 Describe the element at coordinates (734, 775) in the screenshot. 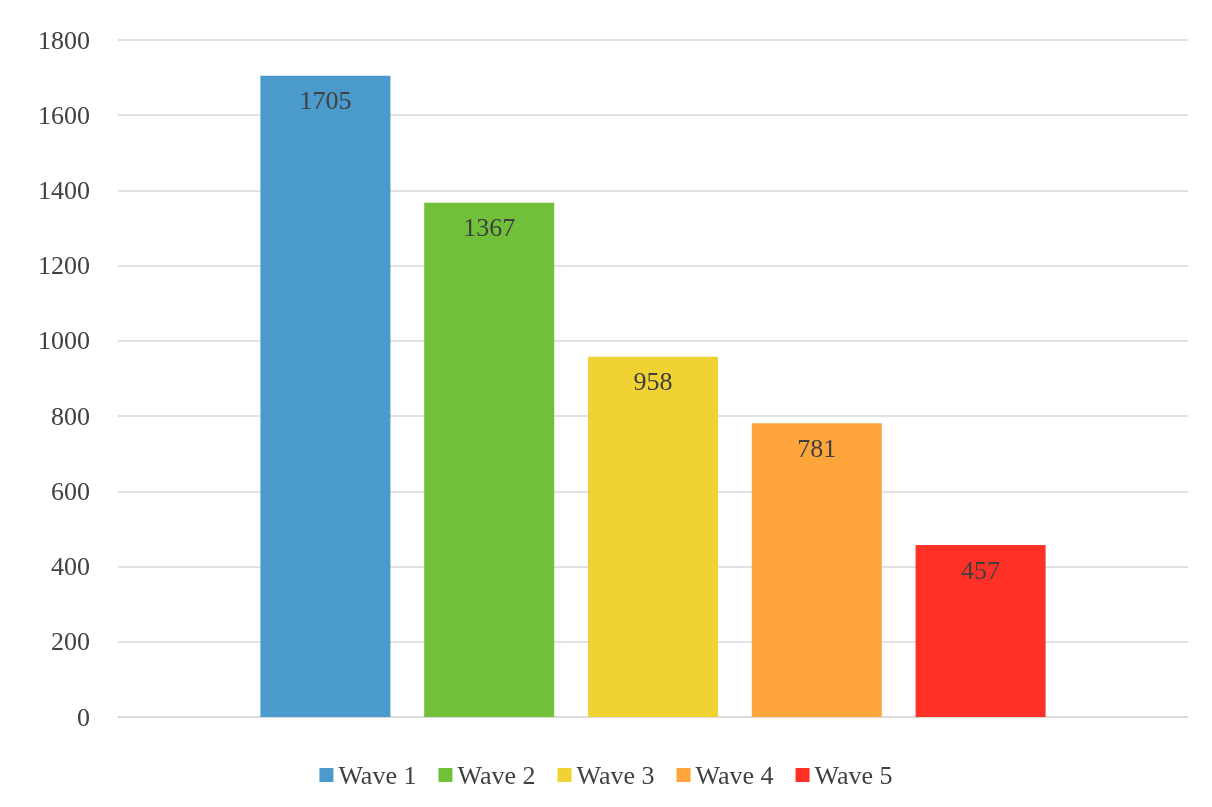

I see `legend-label: Wave 4` at that location.